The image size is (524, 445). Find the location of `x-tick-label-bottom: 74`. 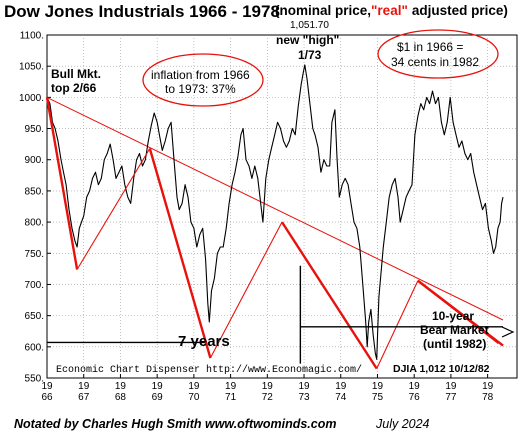

x-tick-label-bottom: 74 is located at coordinates (341, 397).